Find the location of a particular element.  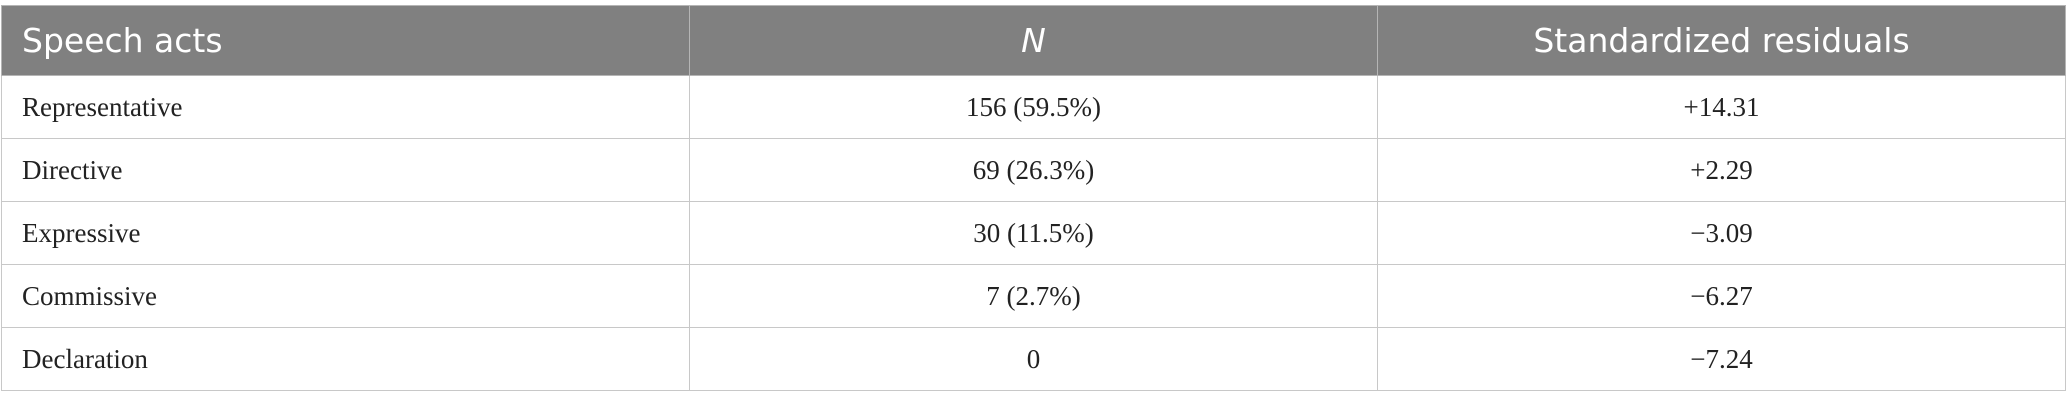

table-cell: 0 is located at coordinates (1033, 359).